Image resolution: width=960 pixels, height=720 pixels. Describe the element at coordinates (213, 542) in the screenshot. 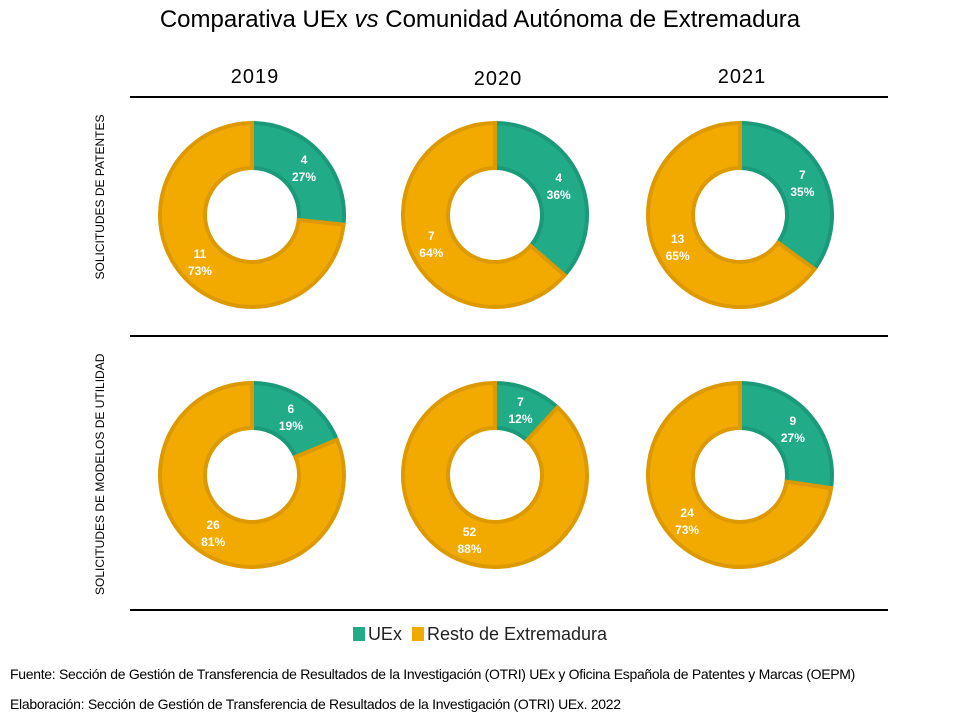

I see `pct-label-resto: 81%` at that location.